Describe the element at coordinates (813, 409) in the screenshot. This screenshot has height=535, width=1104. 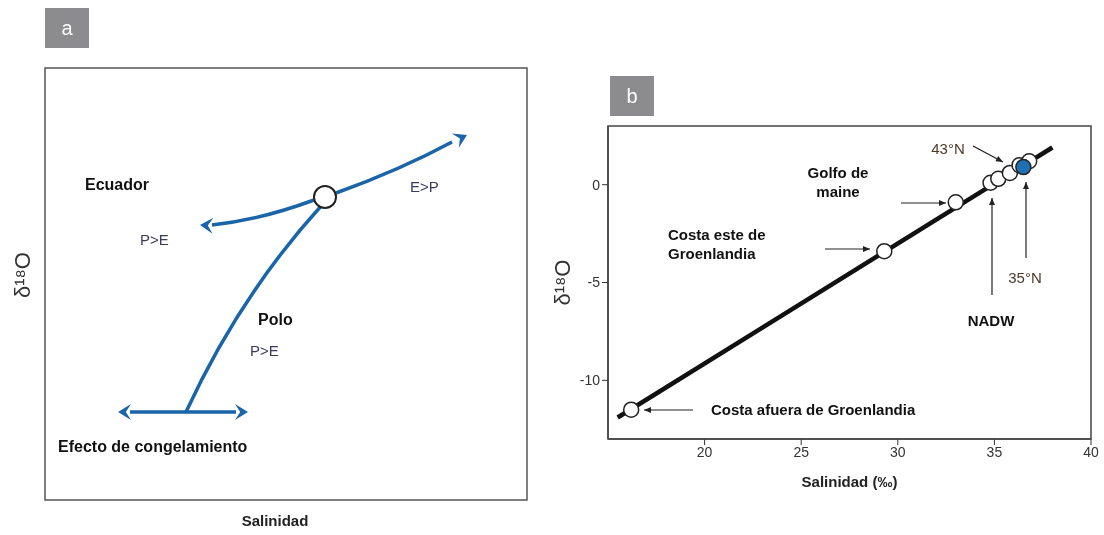
I see `annotation: Costa afuera de Groenlandia` at that location.